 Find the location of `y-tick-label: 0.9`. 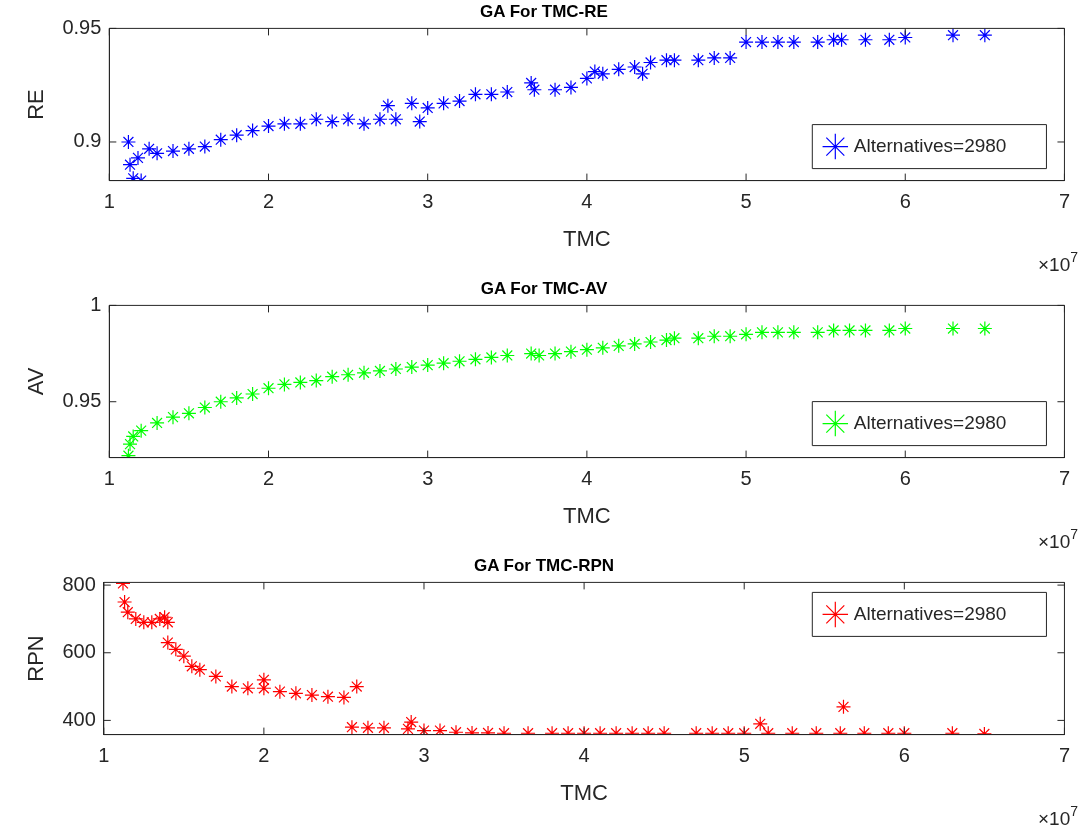

y-tick-label: 0.9 is located at coordinates (87, 140).